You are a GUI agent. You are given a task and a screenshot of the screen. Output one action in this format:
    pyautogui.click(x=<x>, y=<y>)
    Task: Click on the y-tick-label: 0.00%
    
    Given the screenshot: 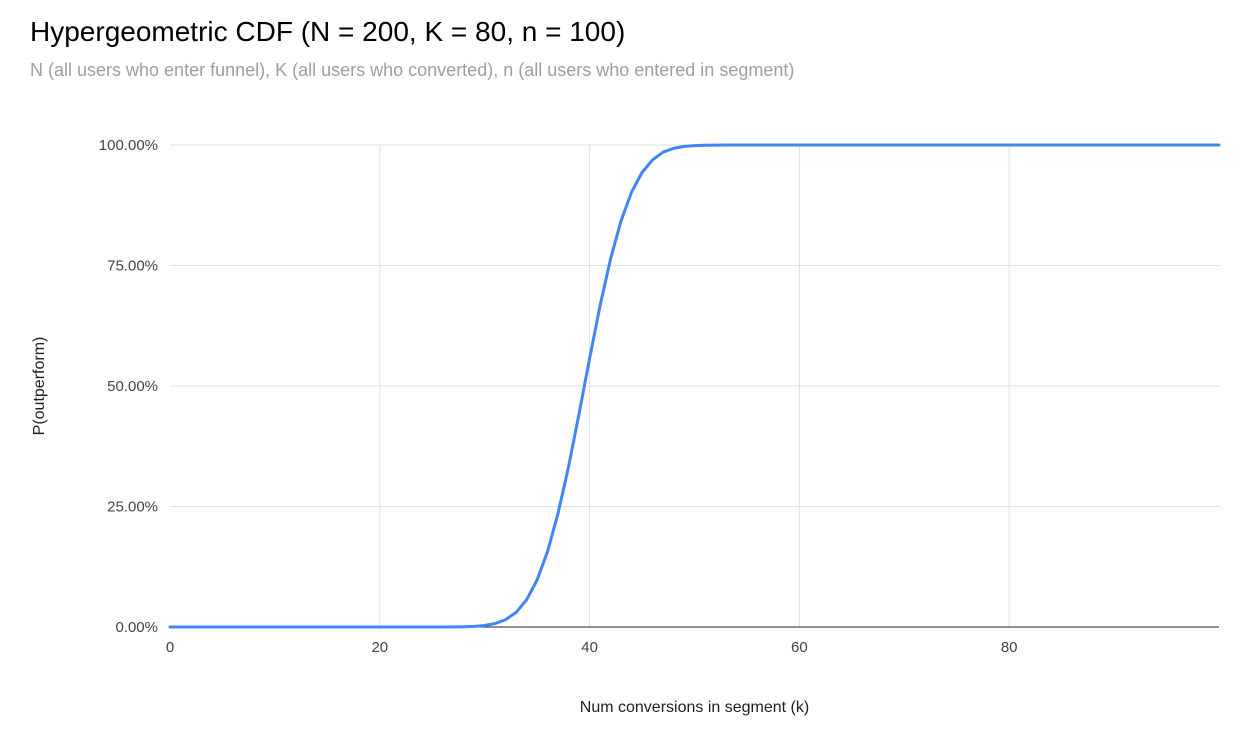 What is the action you would take?
    pyautogui.click(x=136, y=627)
    